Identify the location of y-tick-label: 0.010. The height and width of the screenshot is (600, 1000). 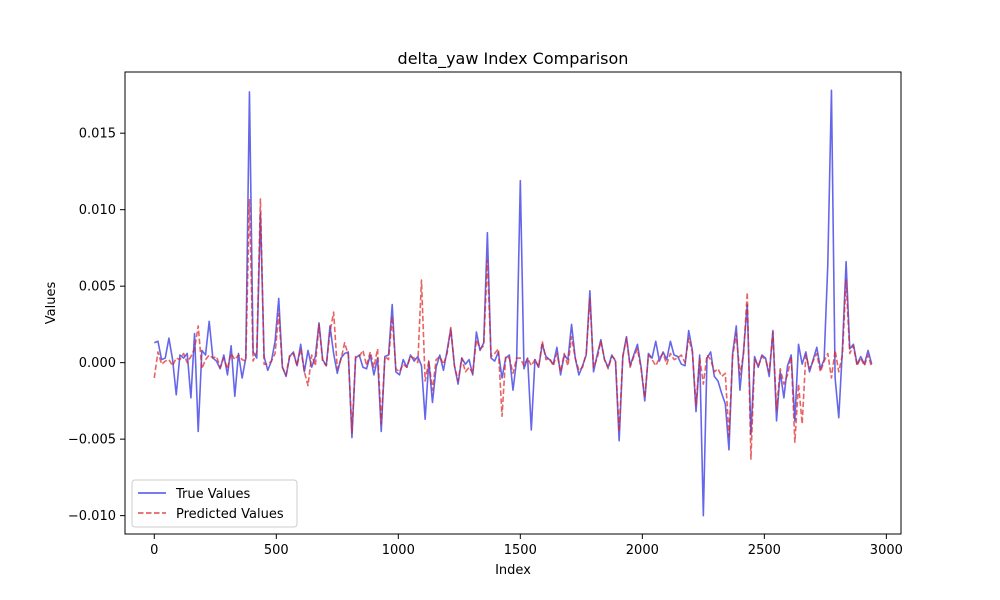
(97, 210).